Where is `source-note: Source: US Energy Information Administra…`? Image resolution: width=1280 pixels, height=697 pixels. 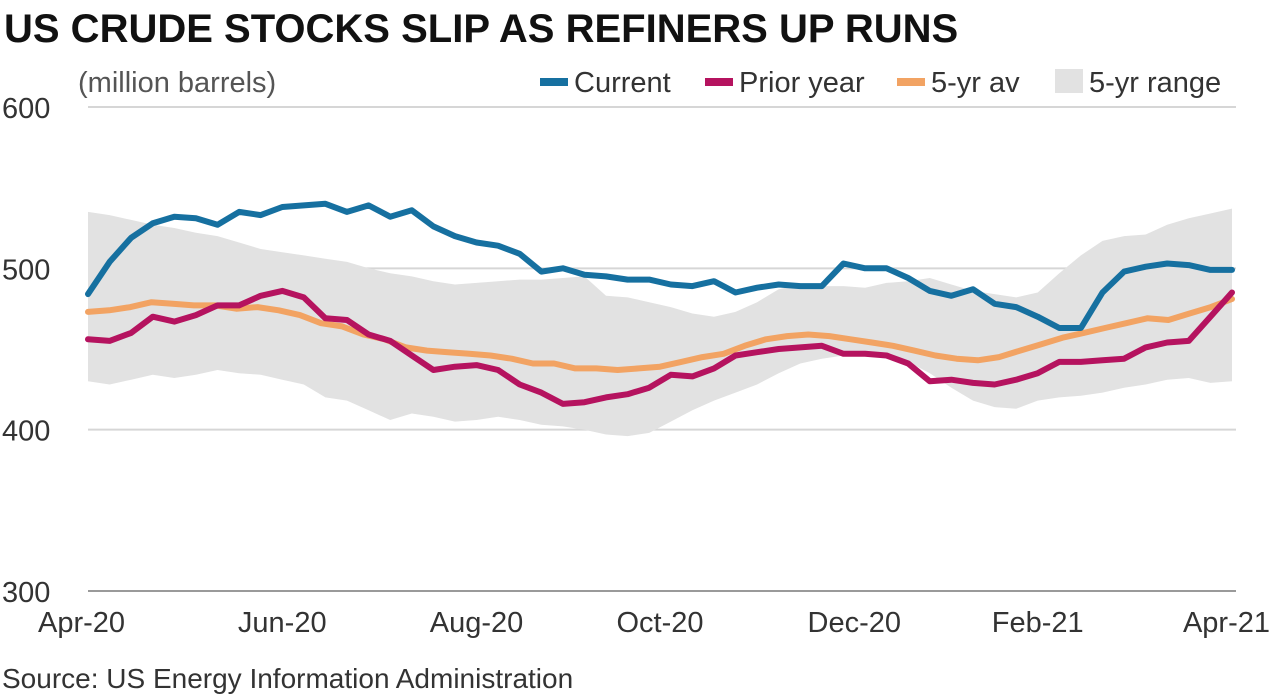
source-note: Source: US Energy Information Administra… is located at coordinates (287, 678).